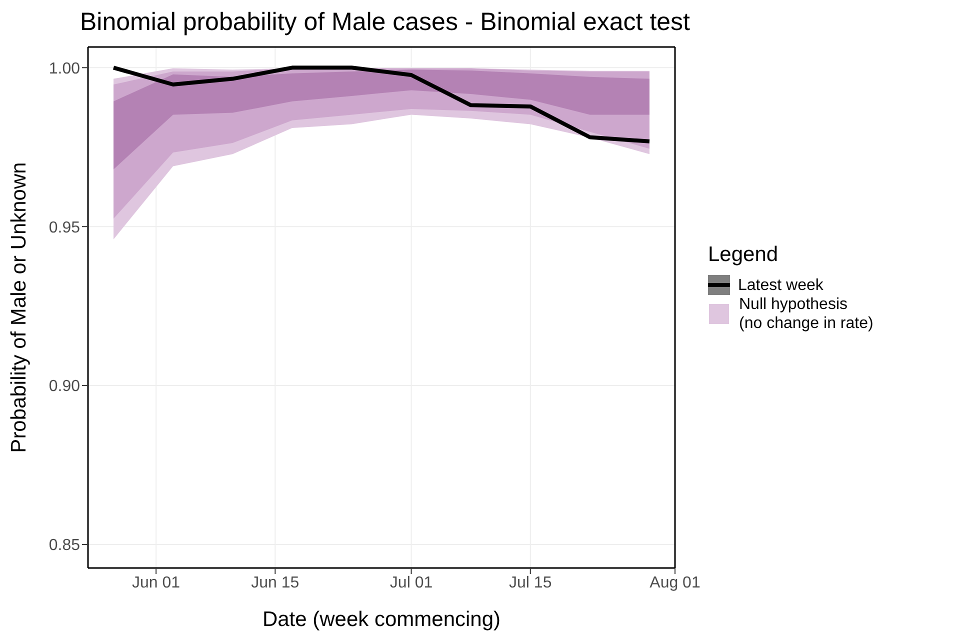 This screenshot has height=640, width=960. Describe the element at coordinates (156, 583) in the screenshot. I see `x-tick-label: Jun 01` at that location.